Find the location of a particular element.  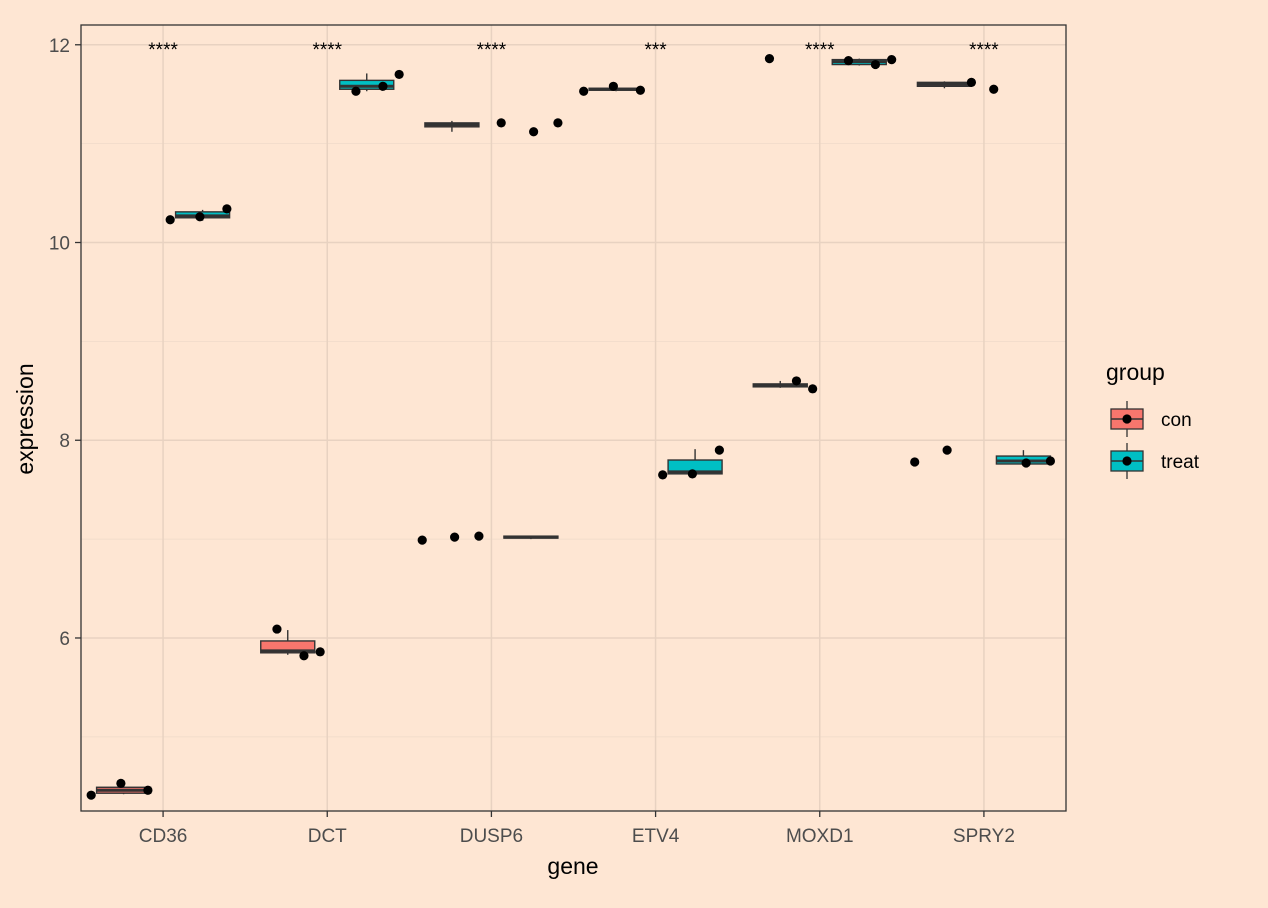

box-con-DCT is located at coordinates (288, 642).